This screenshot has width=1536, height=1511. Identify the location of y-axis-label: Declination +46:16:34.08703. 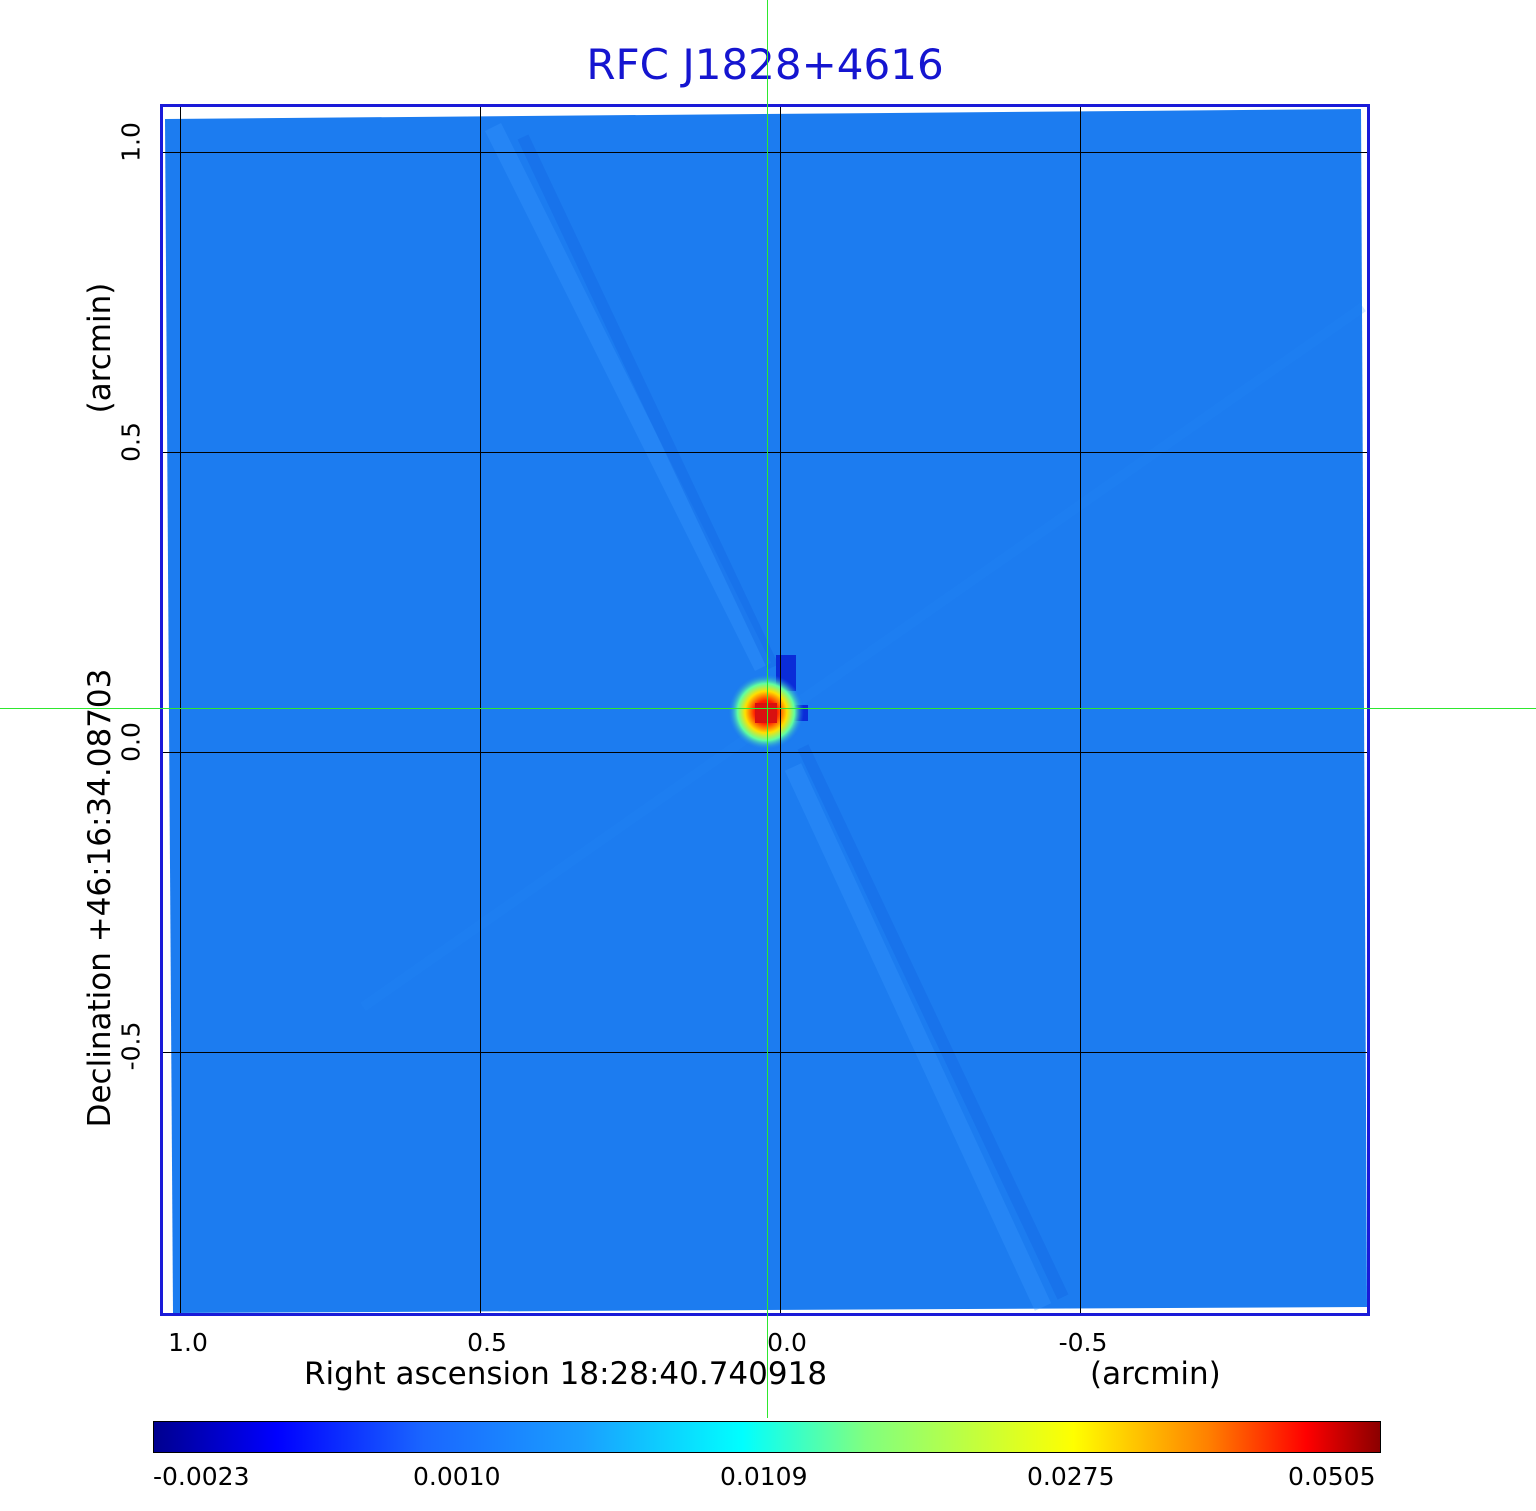
(100, 898).